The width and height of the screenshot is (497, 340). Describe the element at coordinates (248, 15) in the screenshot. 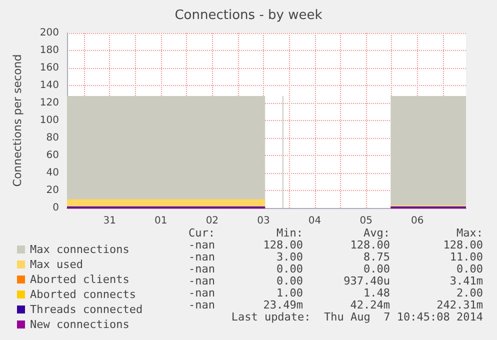

I see `chart-title: Connections - by week` at that location.